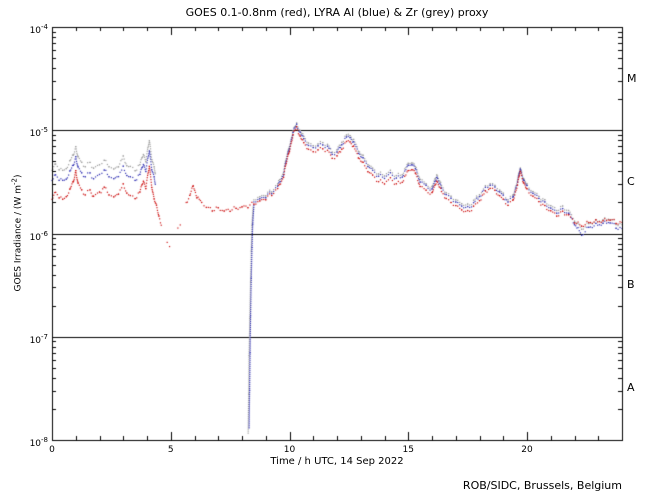  I want to click on x-axis-title: Time / h UTC, 14 Sep 2022, so click(337, 461).